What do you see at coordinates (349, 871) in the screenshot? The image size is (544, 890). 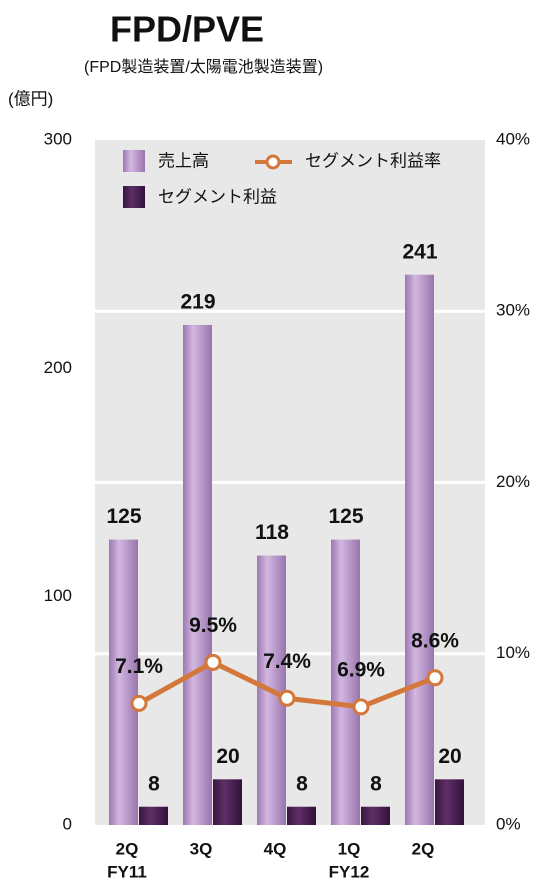 I see `x-tick-sublabel: FY12` at bounding box center [349, 871].